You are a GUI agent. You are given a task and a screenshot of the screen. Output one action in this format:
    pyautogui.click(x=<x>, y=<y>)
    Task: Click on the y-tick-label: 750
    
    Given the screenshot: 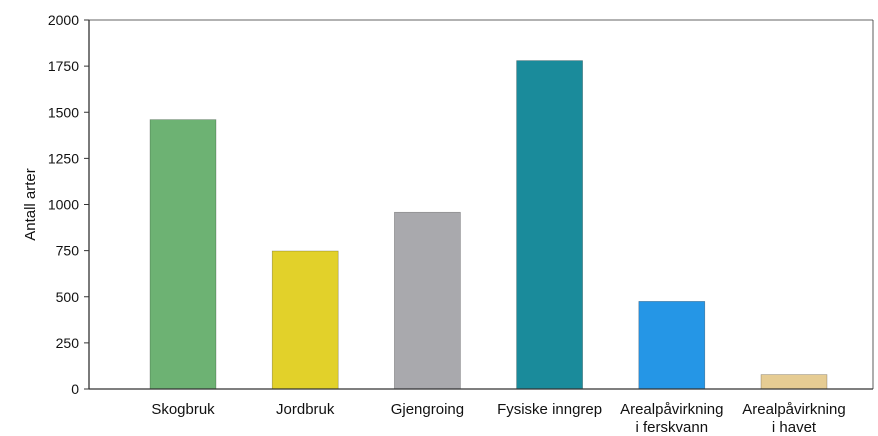 What is the action you would take?
    pyautogui.click(x=68, y=251)
    